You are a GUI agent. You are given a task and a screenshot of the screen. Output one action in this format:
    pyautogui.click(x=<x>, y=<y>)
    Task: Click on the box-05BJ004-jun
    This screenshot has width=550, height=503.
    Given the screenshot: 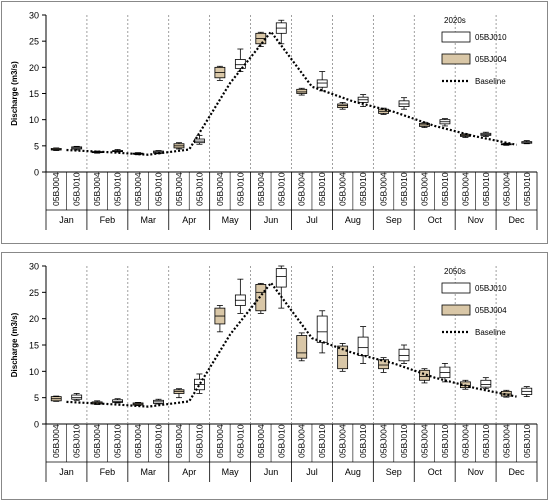 What is the action you would take?
    pyautogui.click(x=261, y=298)
    